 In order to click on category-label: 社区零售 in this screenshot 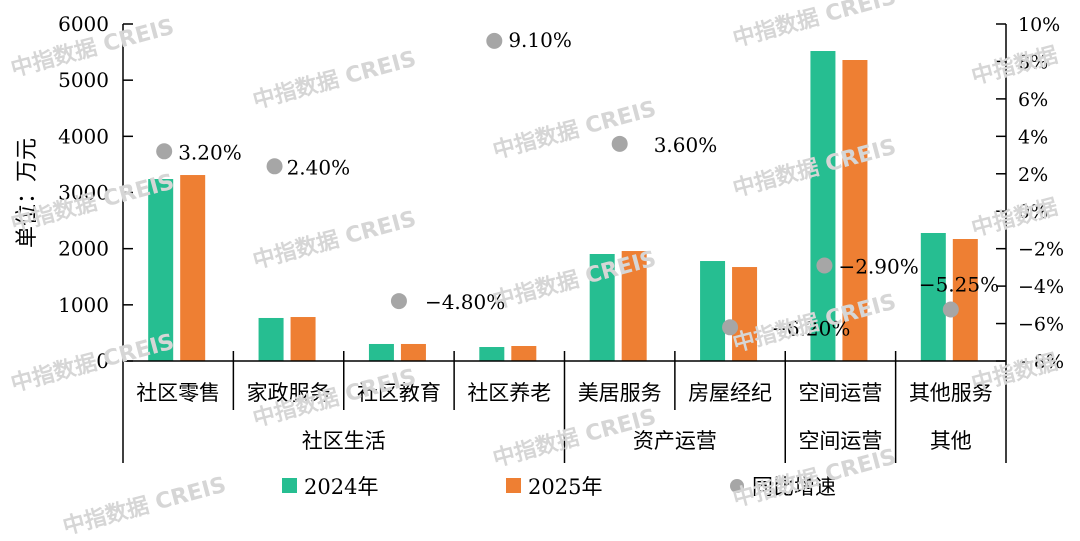, I will do `click(178, 393)`.